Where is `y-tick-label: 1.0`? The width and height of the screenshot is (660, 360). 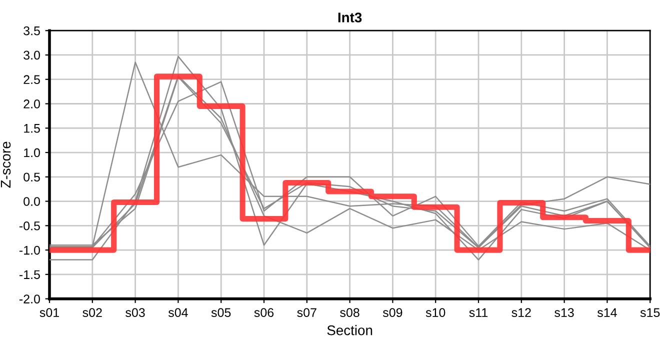 y-tick-label: 1.0 is located at coordinates (32, 153).